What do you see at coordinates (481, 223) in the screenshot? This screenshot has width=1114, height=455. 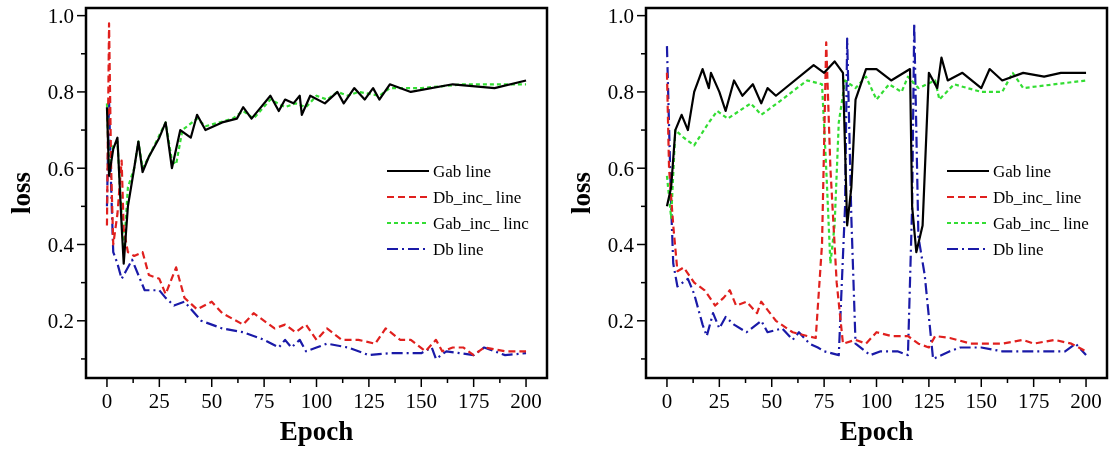 I see `legend-label: Gab_inc_ linc` at bounding box center [481, 223].